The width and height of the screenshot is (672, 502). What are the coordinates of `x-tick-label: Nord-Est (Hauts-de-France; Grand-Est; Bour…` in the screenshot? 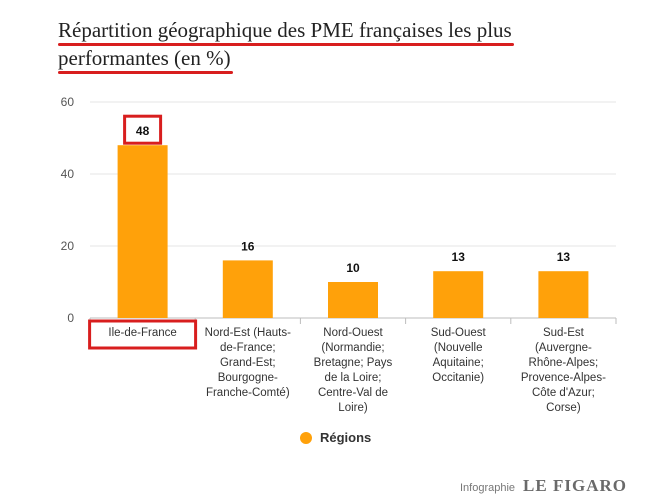 It's located at (248, 363).